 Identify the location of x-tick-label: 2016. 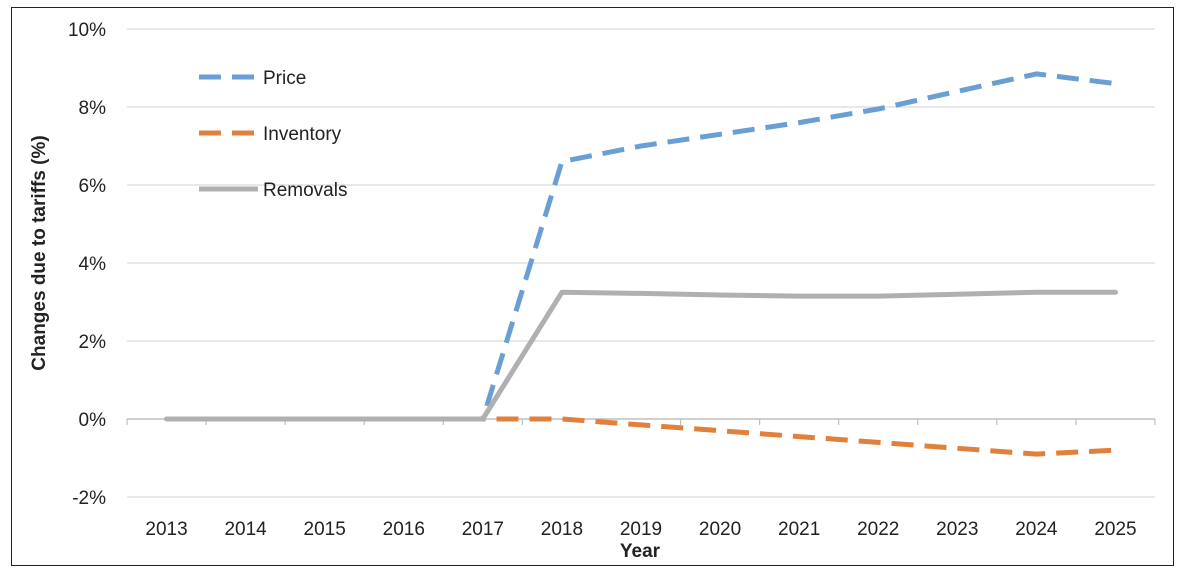
(404, 529).